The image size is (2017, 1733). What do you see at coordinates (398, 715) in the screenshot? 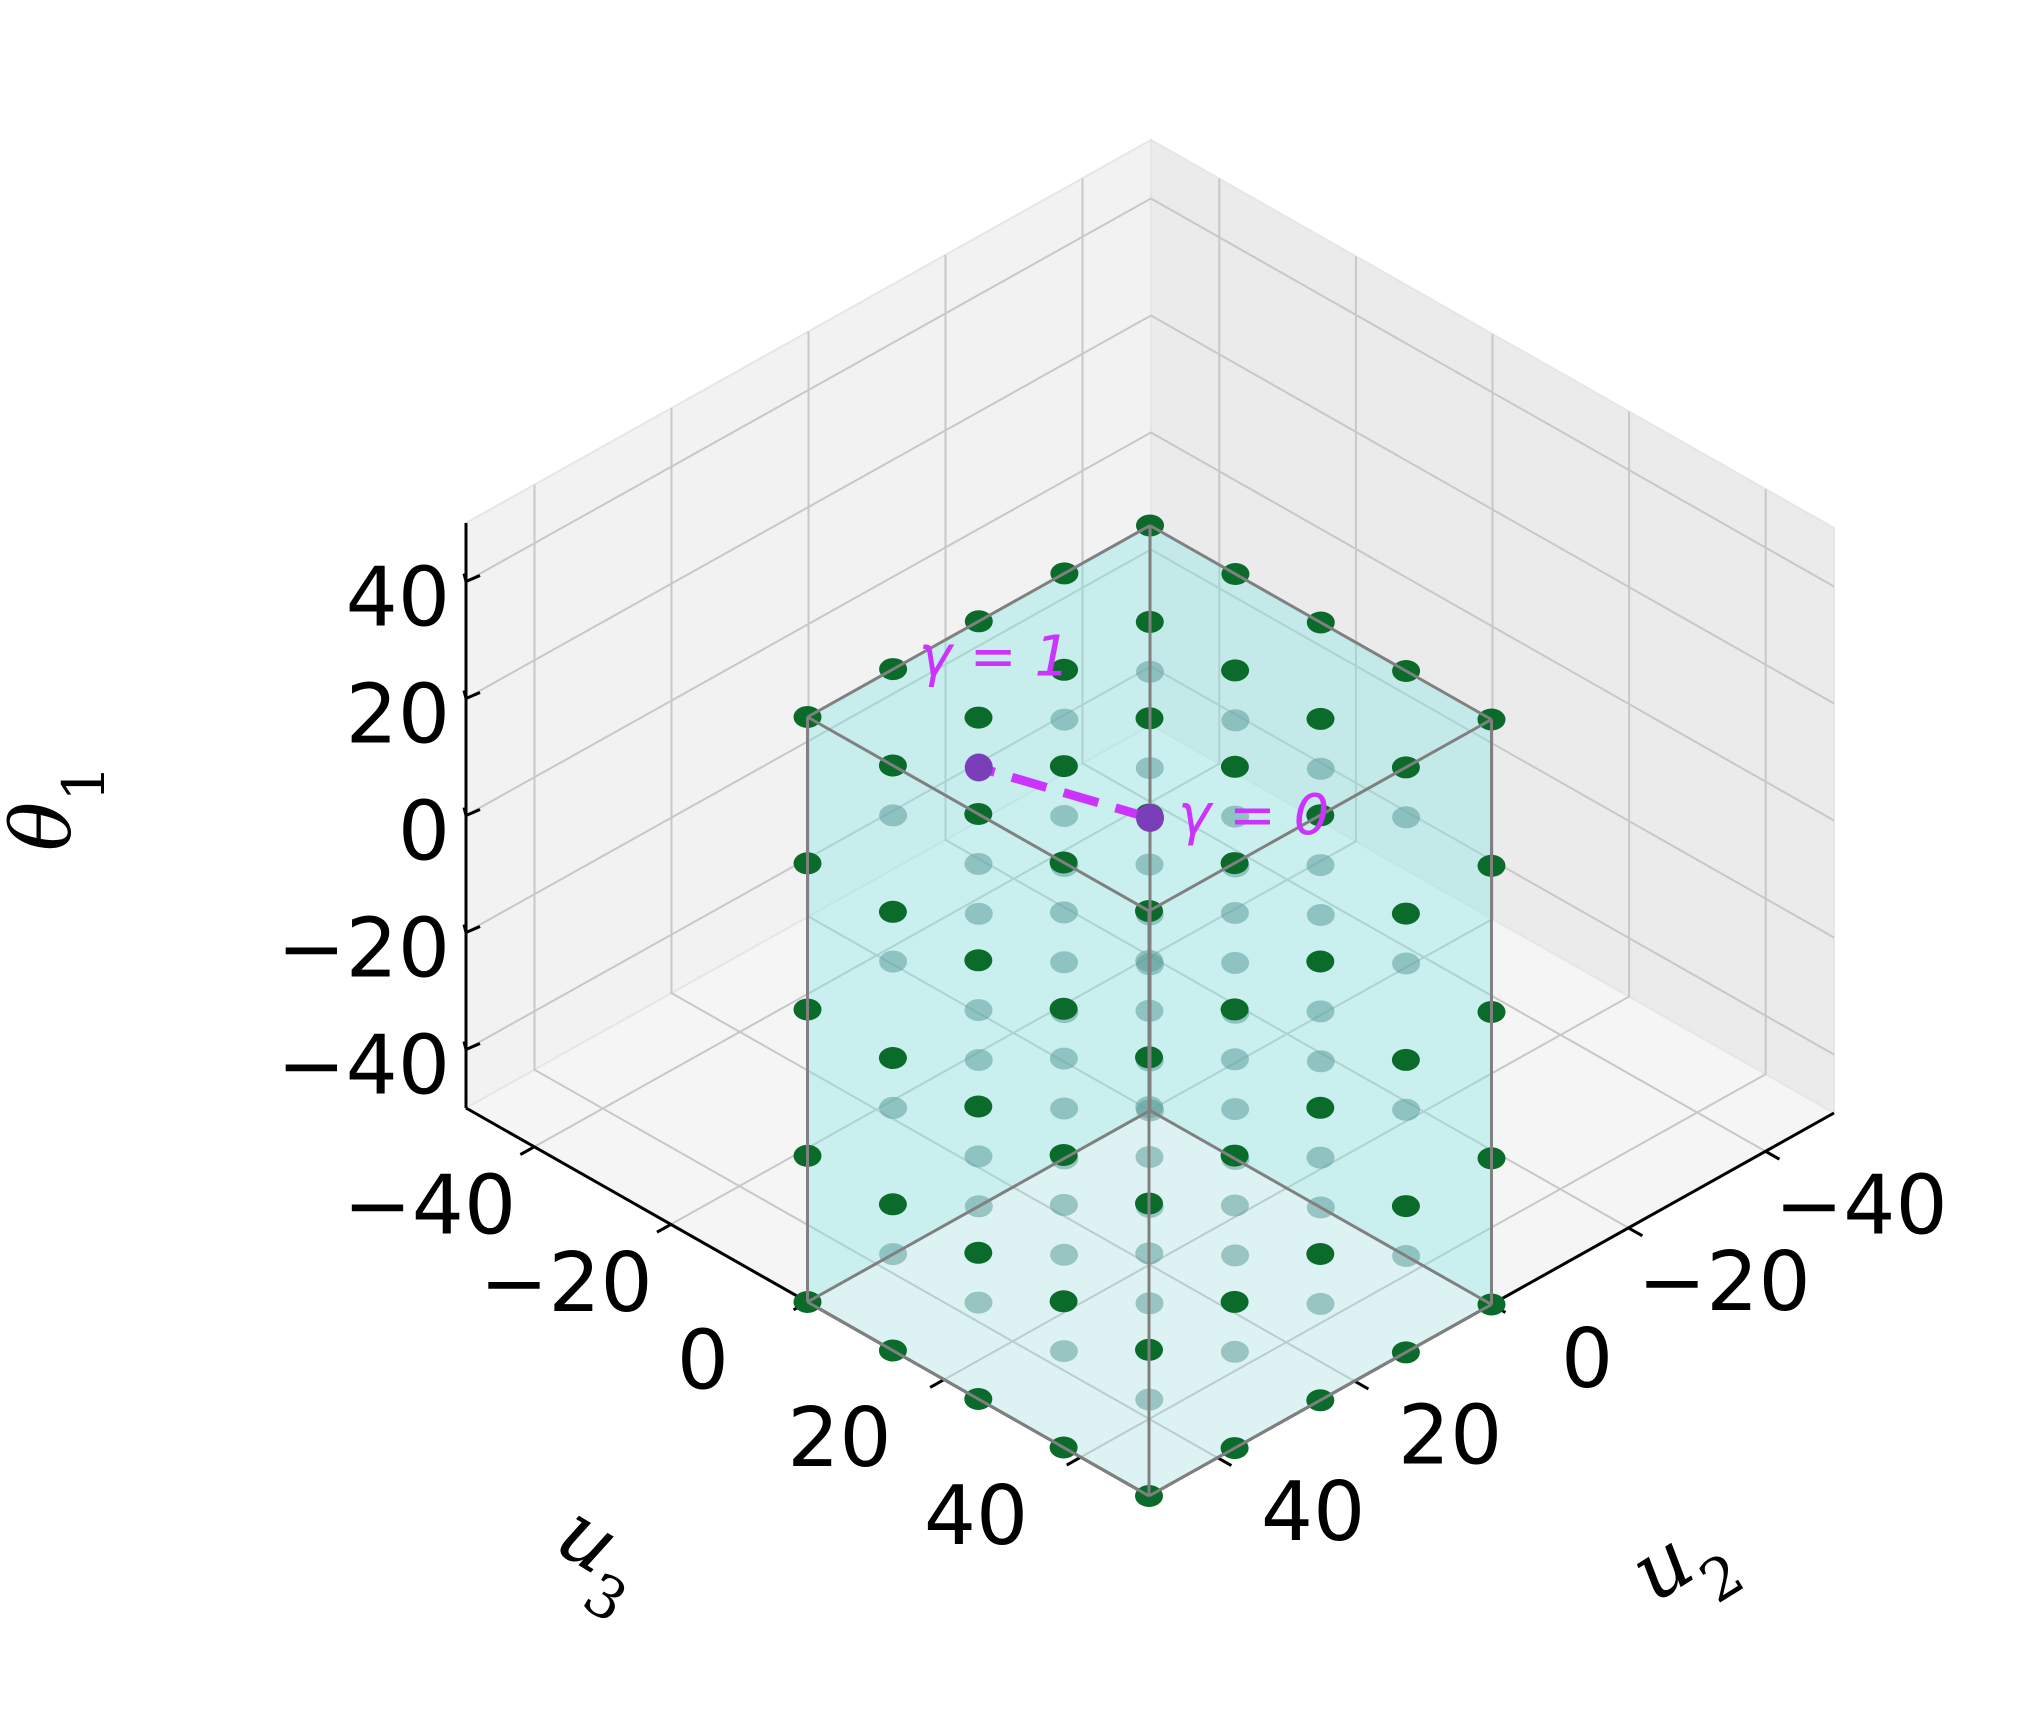
I see `tick-label-theta1: 20` at bounding box center [398, 715].